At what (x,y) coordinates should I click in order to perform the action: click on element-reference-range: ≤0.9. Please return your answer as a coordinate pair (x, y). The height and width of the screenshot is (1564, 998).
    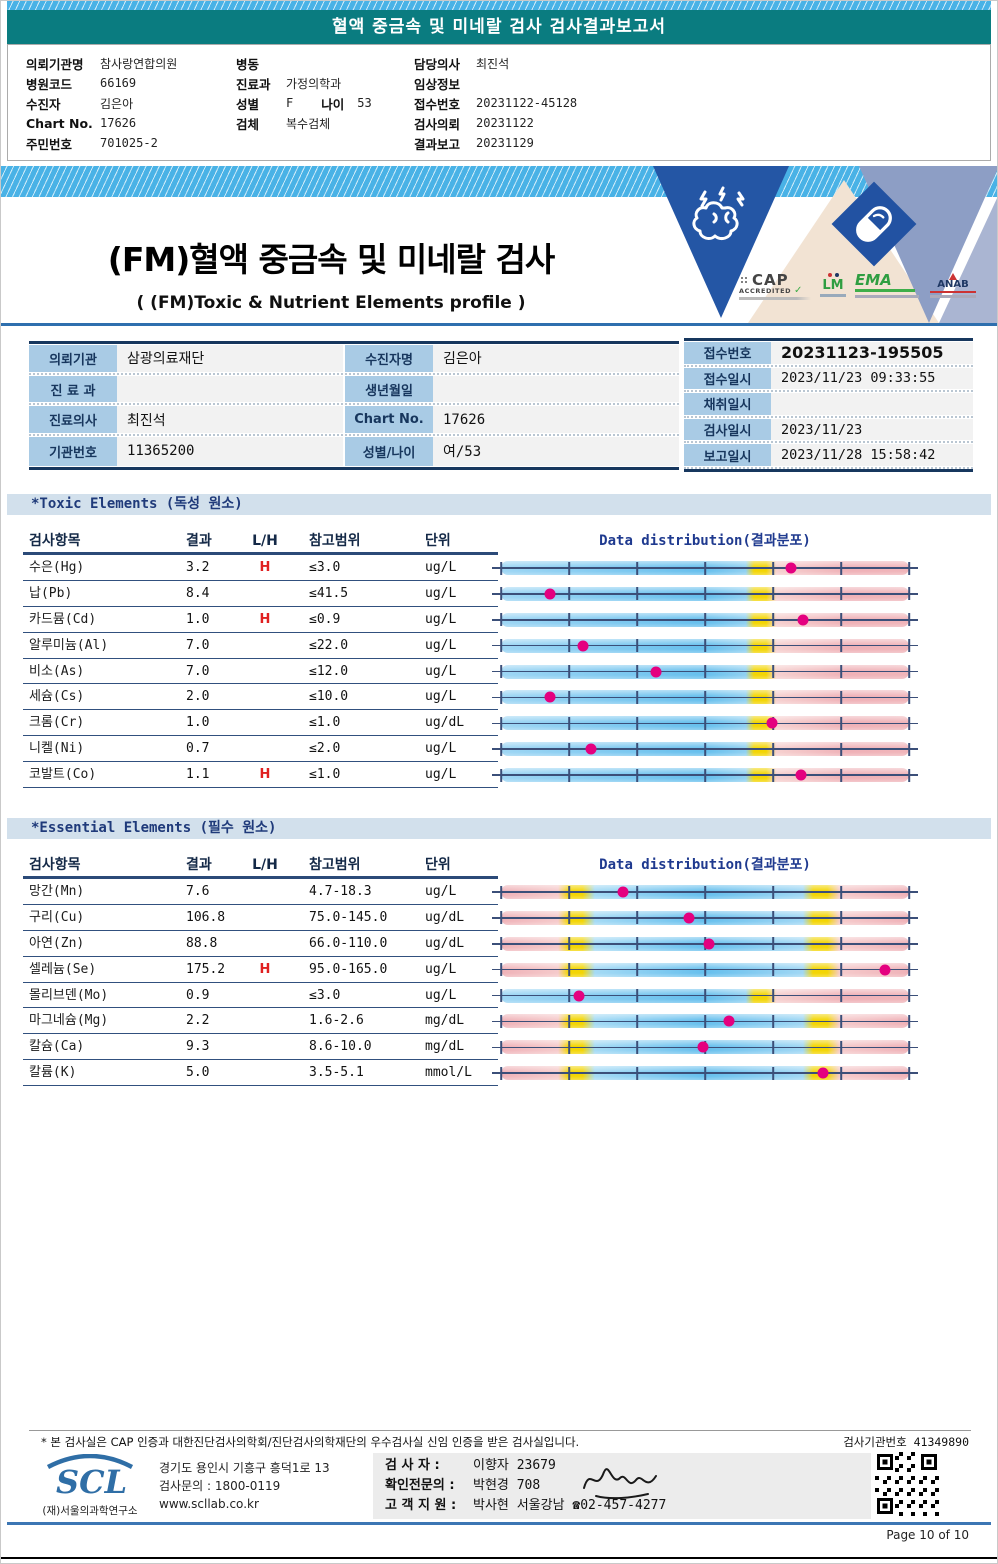
    Looking at the image, I should click on (325, 619).